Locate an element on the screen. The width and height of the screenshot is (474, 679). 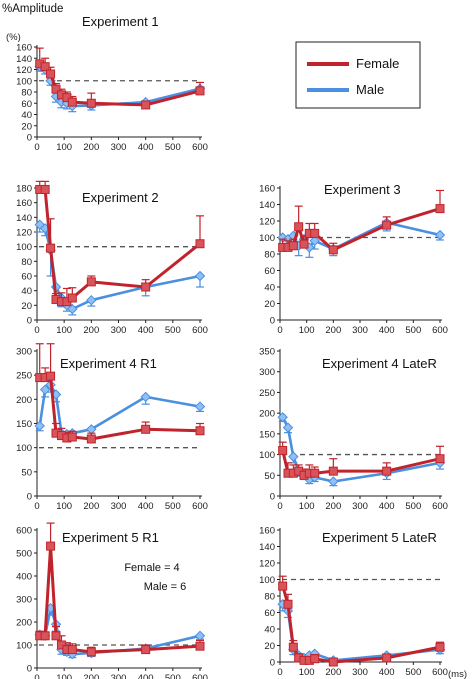
y-tick-label: 180 is located at coordinates (24, 189).